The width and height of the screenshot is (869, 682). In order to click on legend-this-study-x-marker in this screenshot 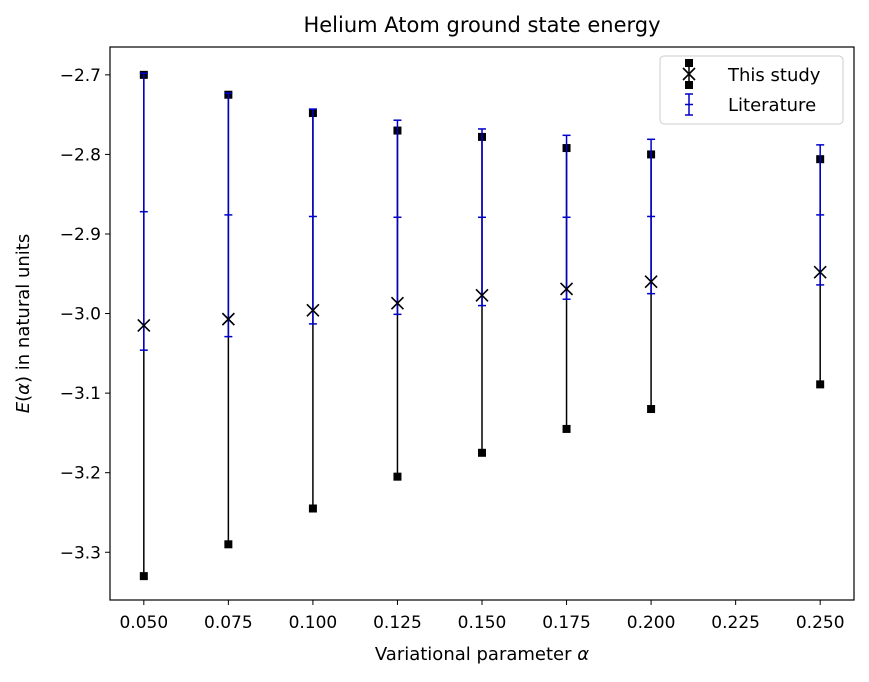, I will do `click(689, 74)`.